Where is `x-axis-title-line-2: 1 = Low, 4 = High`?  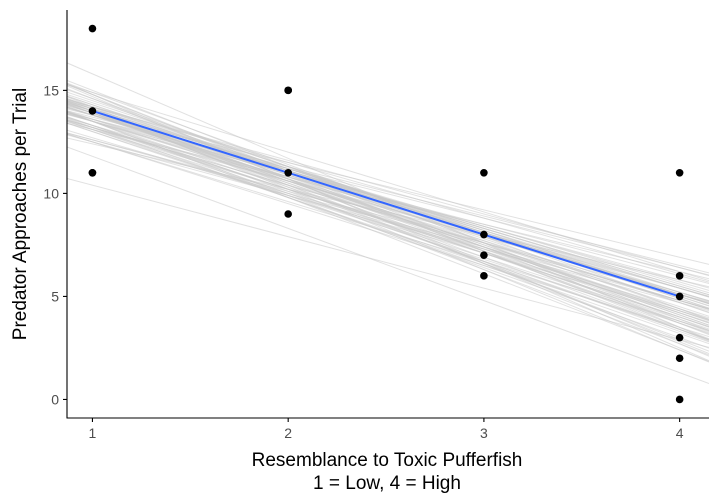 x-axis-title-line-2: 1 = Low, 4 = High is located at coordinates (387, 483).